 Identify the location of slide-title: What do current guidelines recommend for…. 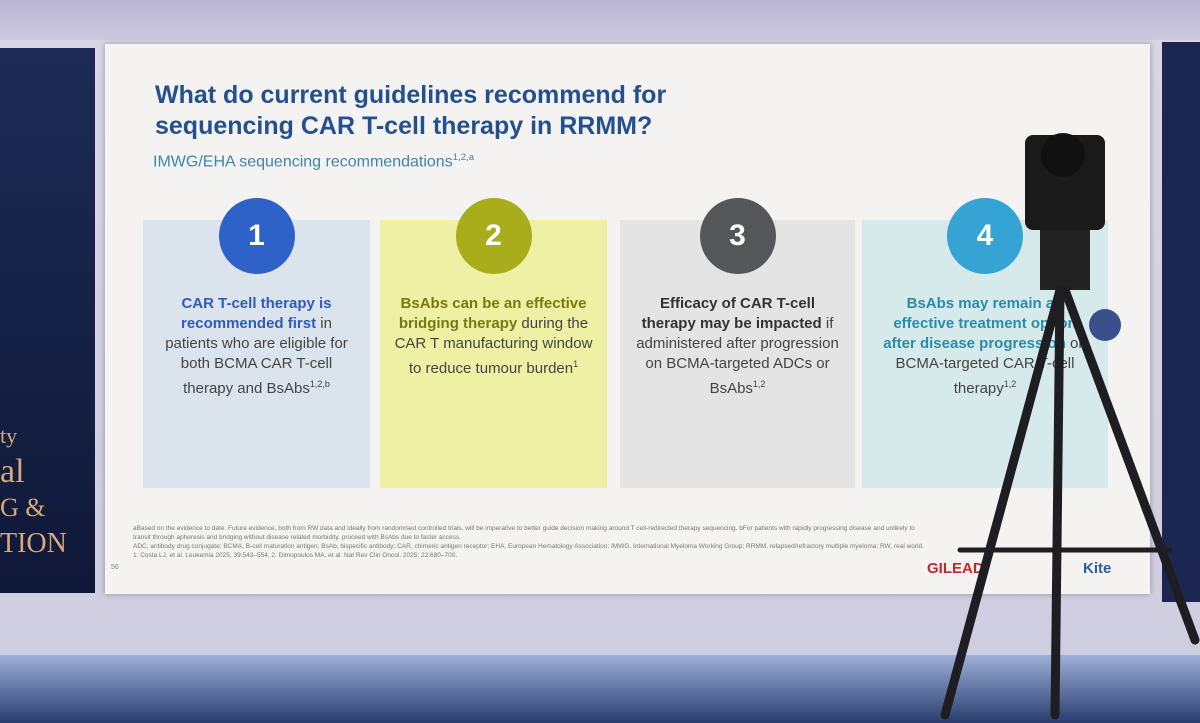
(410, 111).